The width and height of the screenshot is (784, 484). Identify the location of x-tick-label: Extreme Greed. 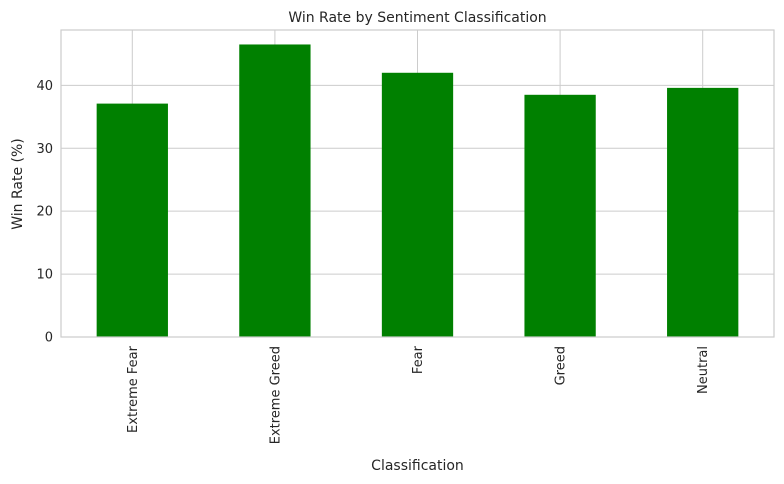
(275, 395).